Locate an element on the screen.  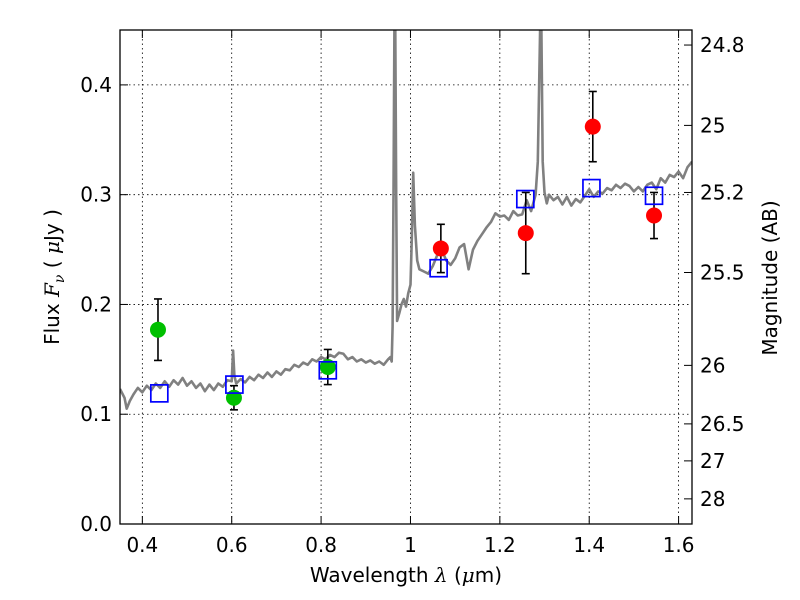
y-tick-label: 0.1 is located at coordinates (96, 414).